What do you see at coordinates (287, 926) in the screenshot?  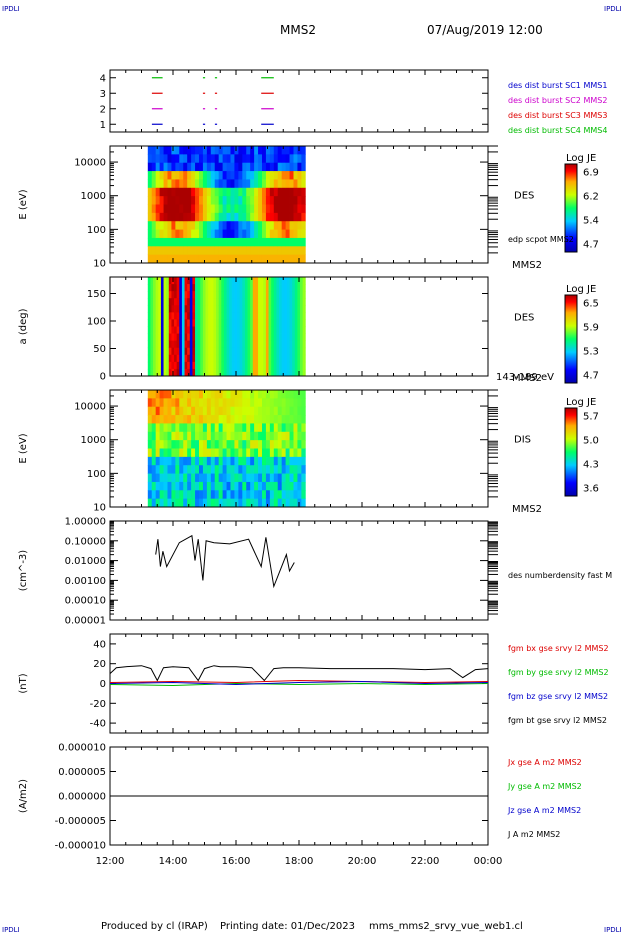 I see `printing-date: Printing date: 01/Dec/2023` at bounding box center [287, 926].